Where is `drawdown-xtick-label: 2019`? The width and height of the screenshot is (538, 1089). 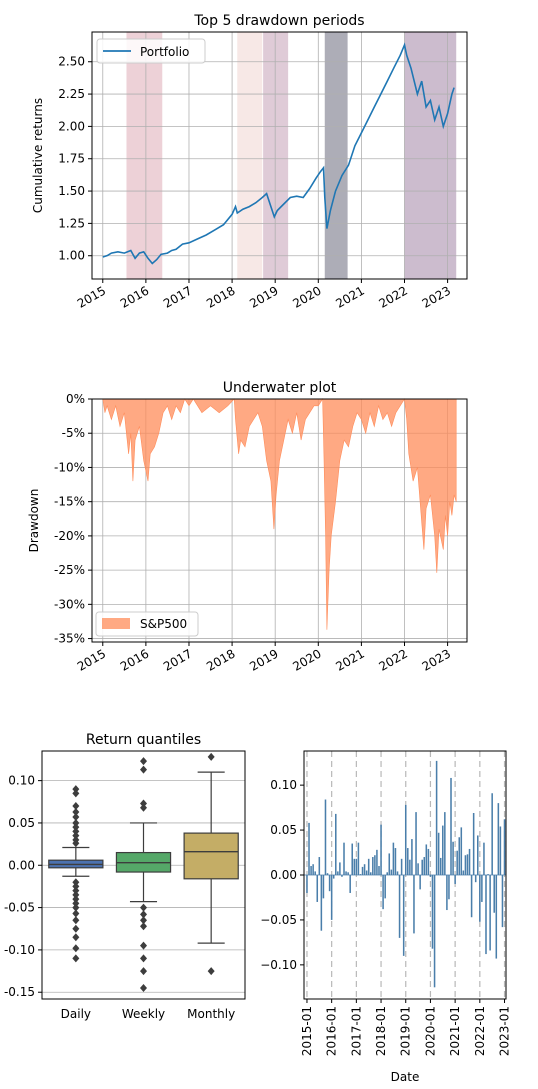
drawdown-xtick-label: 2019 is located at coordinates (263, 296).